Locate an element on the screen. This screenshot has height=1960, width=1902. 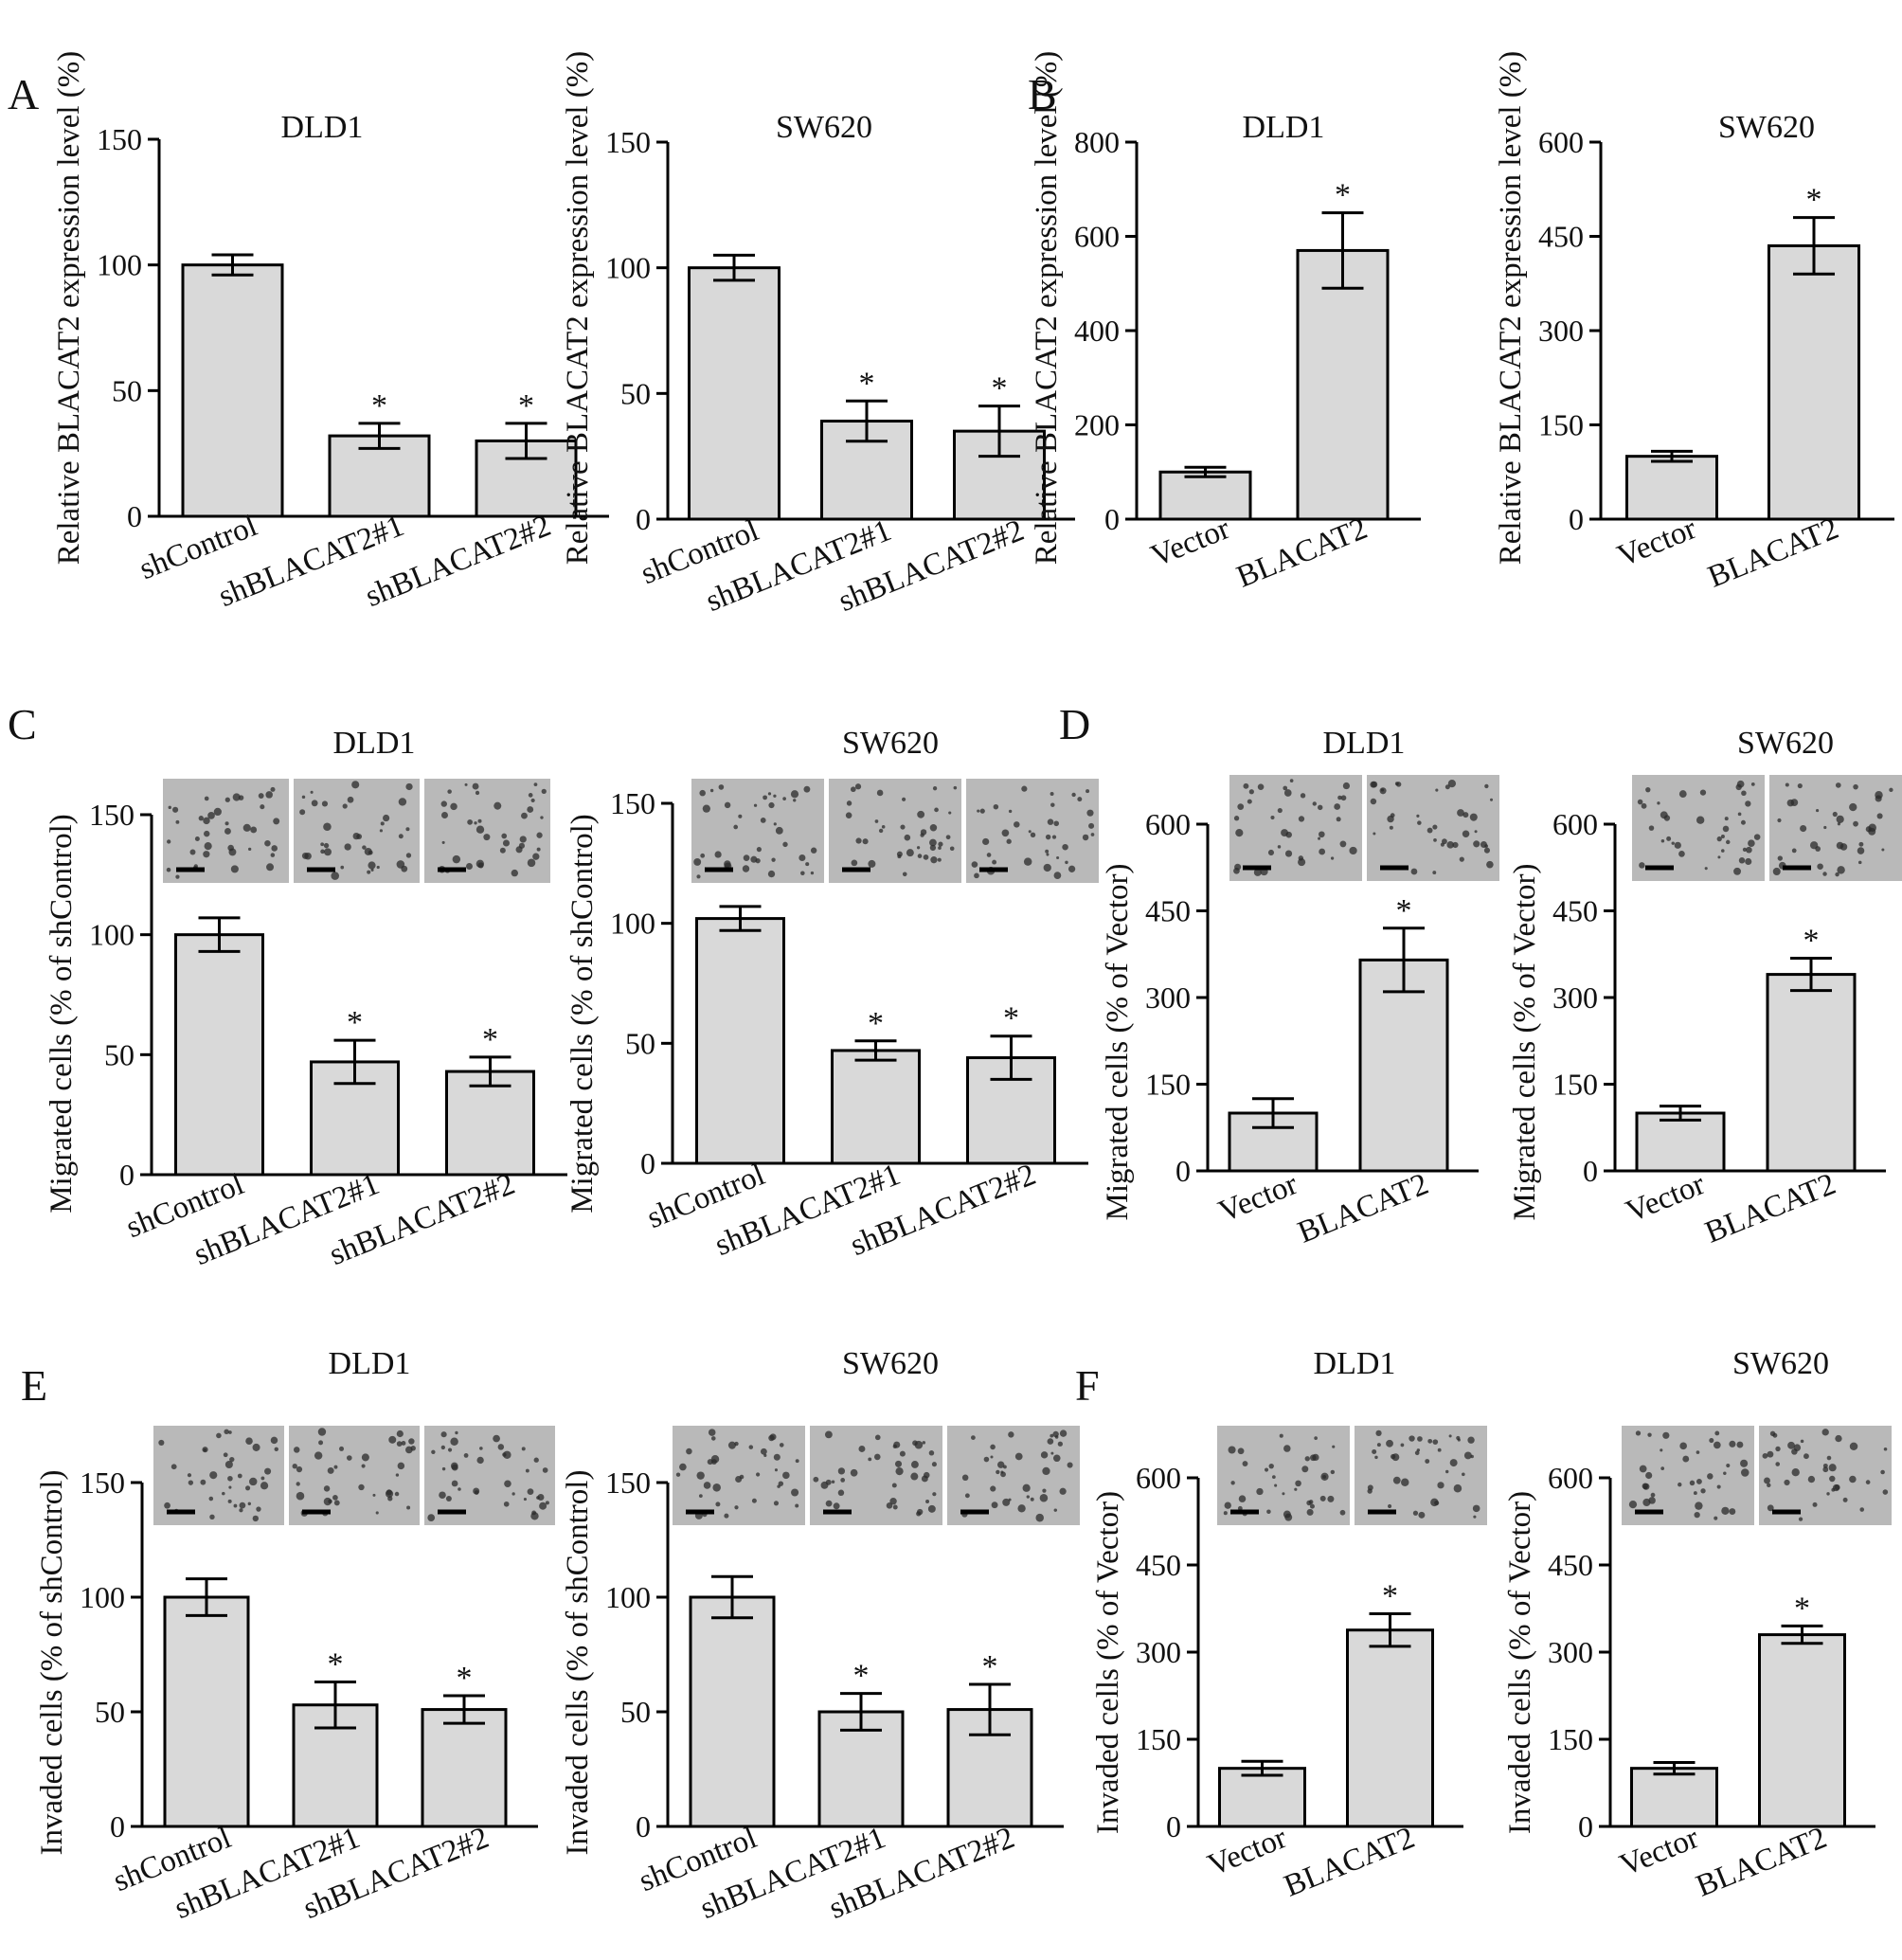
micrograph-image is located at coordinates (1421, 1475).